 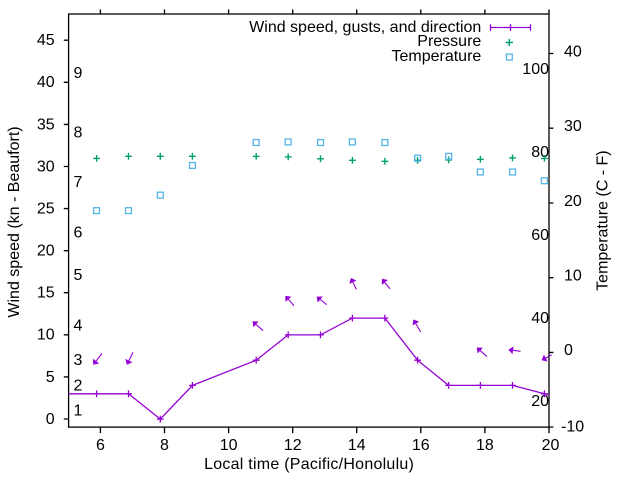 What do you see at coordinates (78, 182) in the screenshot?
I see `svg-text: 7` at bounding box center [78, 182].